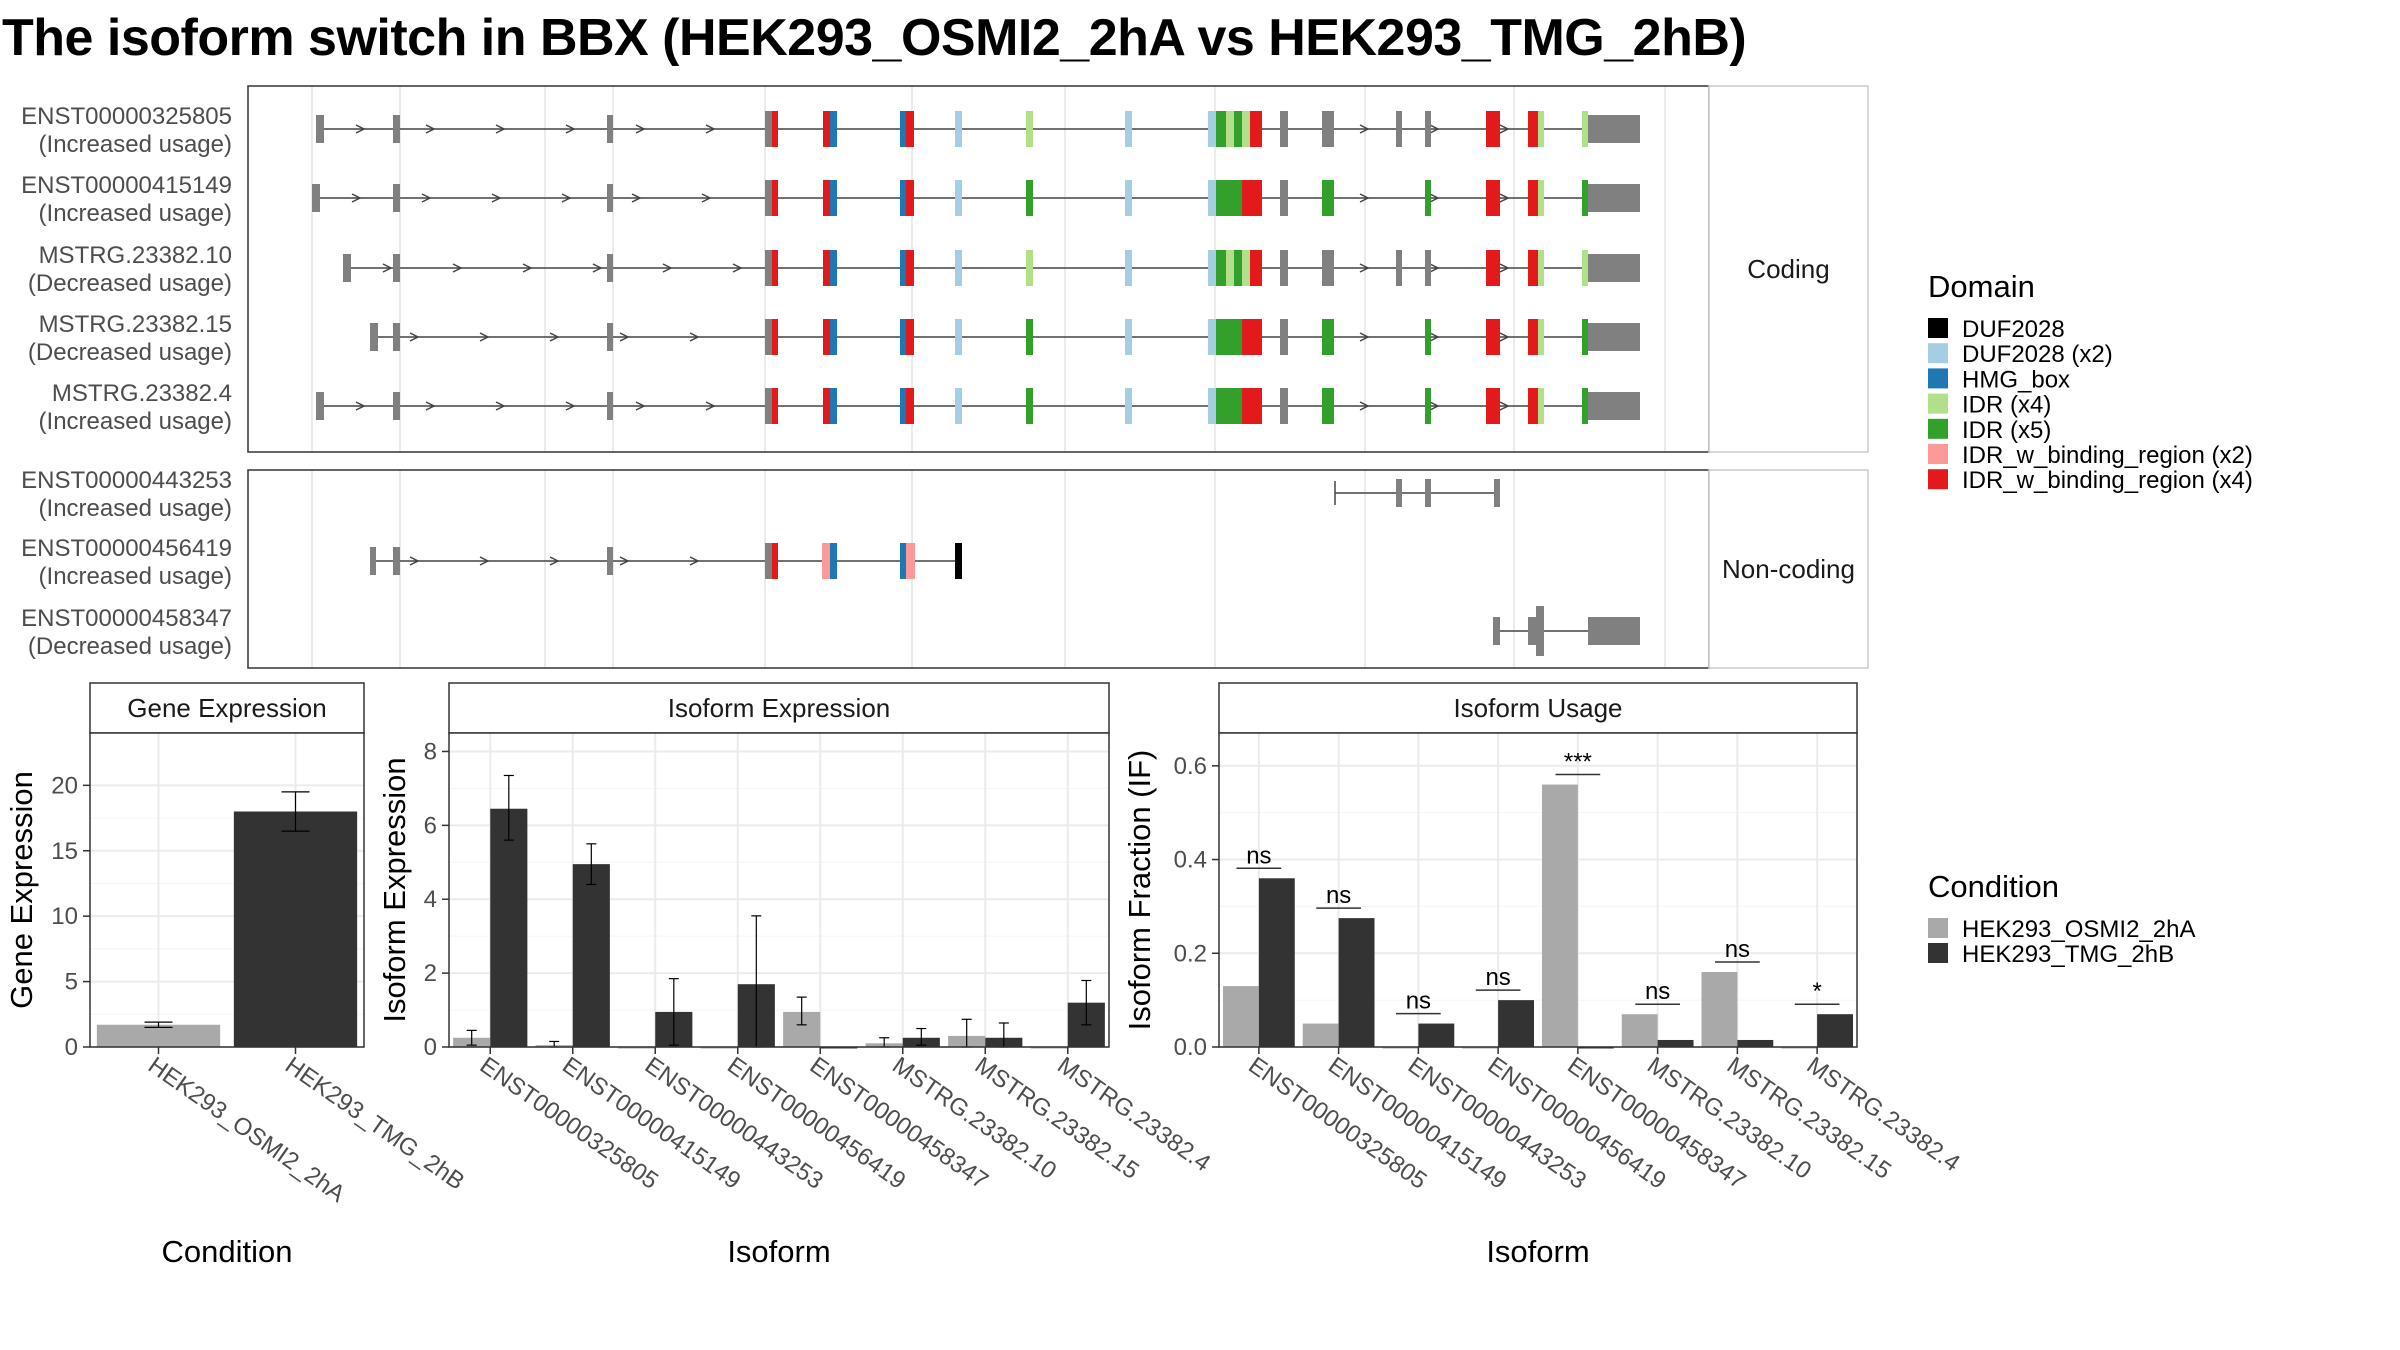  What do you see at coordinates (1190, 860) in the screenshot?
I see `isoform-usage-y-tick-label: 0.4` at bounding box center [1190, 860].